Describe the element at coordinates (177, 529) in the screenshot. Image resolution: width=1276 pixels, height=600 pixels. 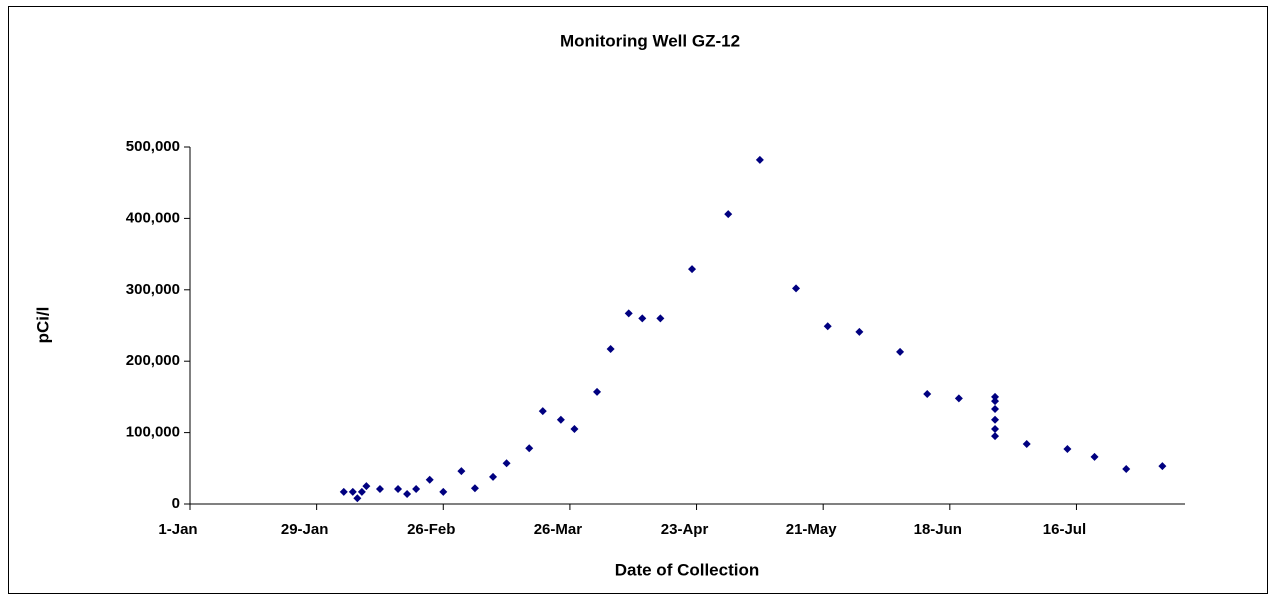
I see `x-tick-label: 1-Jan` at that location.